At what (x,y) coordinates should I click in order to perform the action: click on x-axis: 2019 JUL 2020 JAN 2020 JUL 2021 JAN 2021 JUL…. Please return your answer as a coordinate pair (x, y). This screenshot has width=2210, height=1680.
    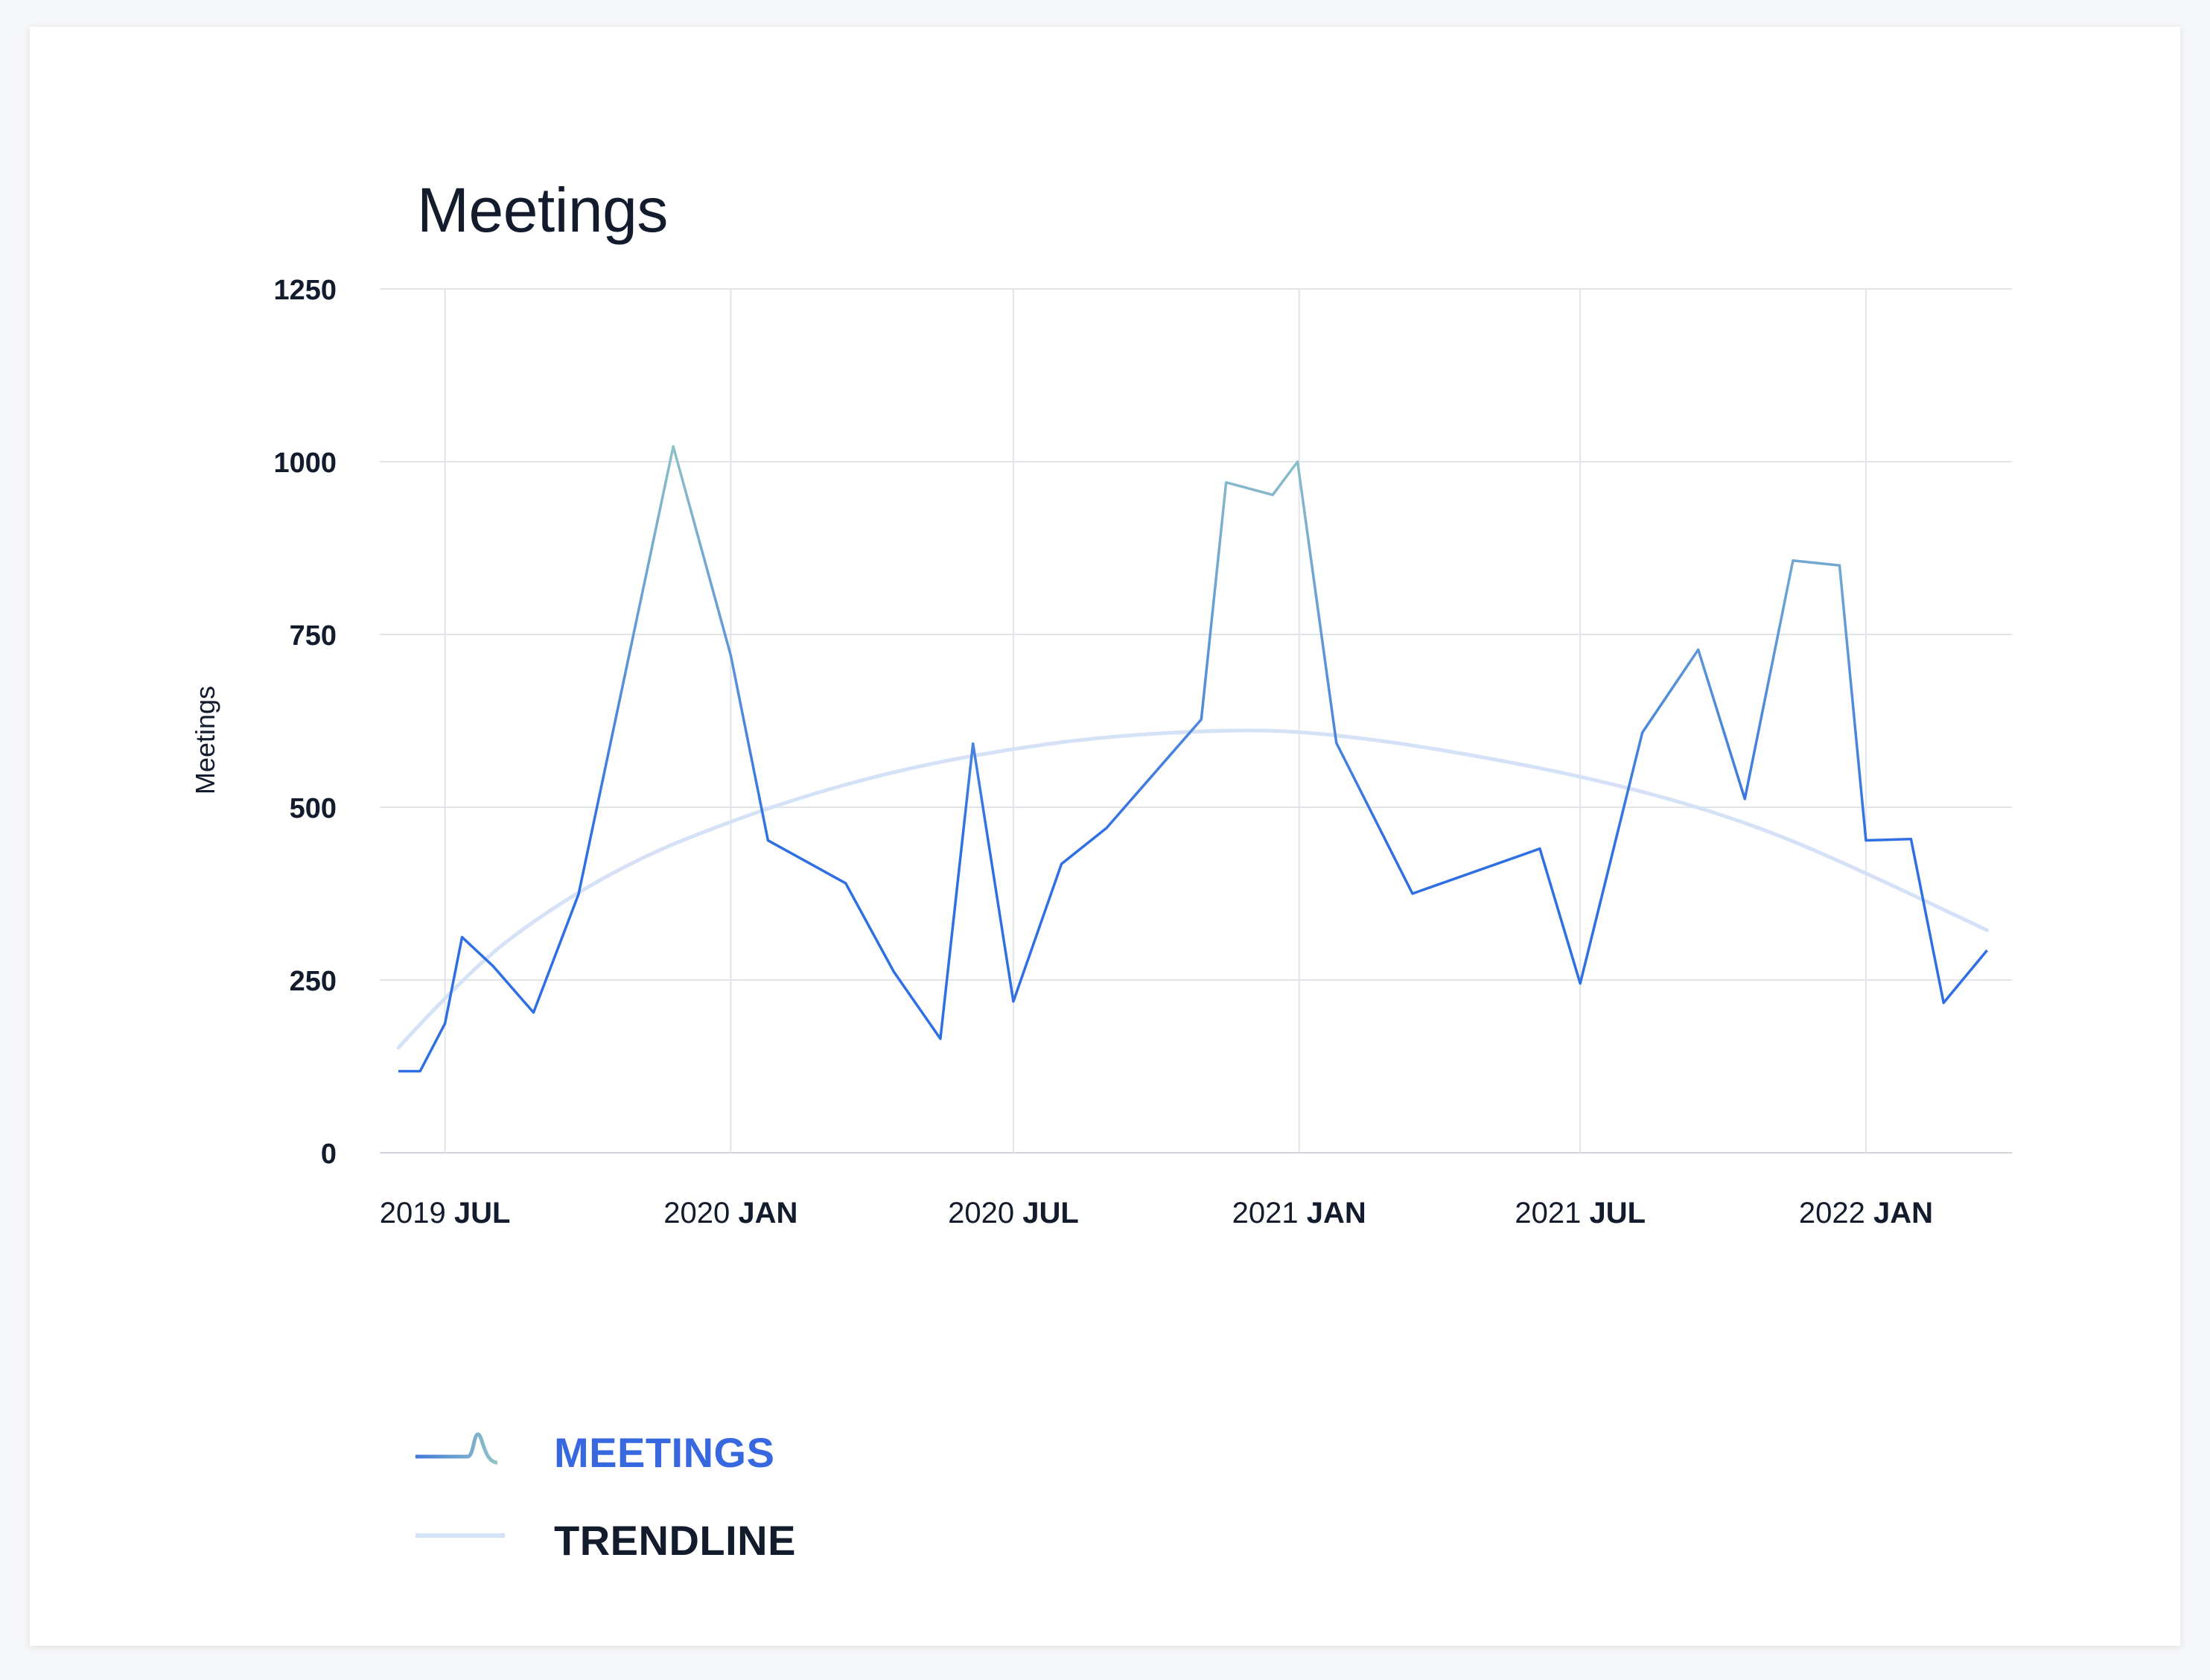
    Looking at the image, I should click on (1156, 1213).